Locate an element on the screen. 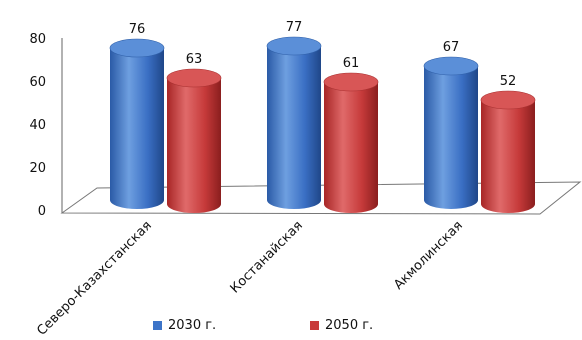 The height and width of the screenshot is (340, 582). legend: 2030 г. 2050 г. is located at coordinates (291, 327).